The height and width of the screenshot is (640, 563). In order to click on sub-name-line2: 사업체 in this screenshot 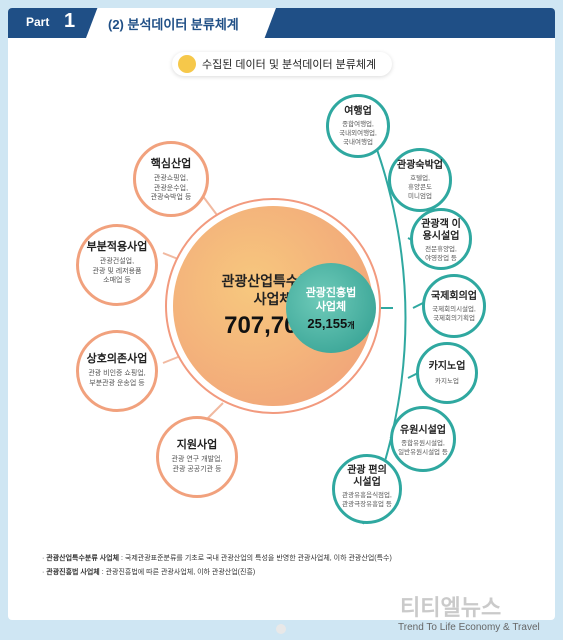, I will do `click(331, 306)`.